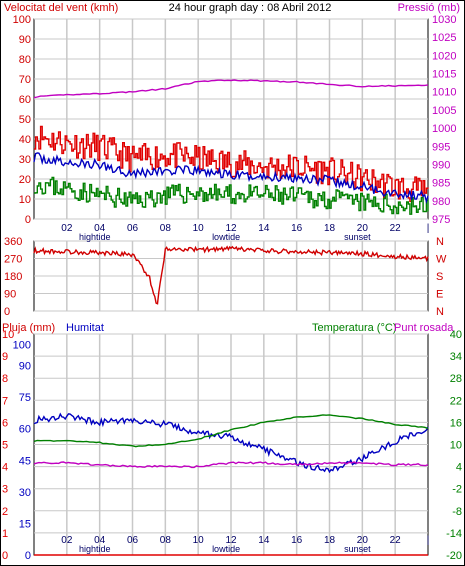  Describe the element at coordinates (7, 312) in the screenshot. I see `direction-tick-label: 0` at that location.